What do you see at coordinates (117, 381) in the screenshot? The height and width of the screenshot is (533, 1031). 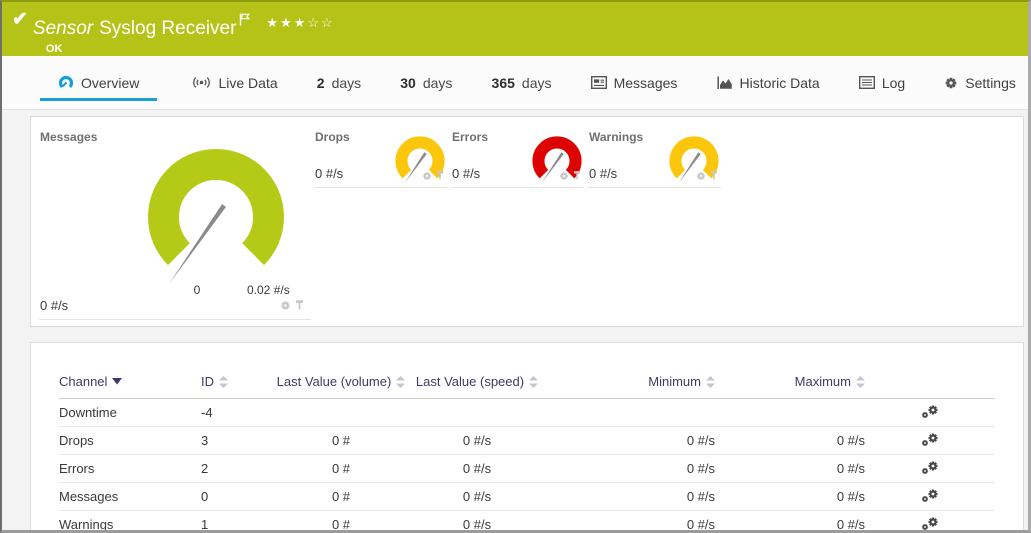 I see `sort-desc-icon` at bounding box center [117, 381].